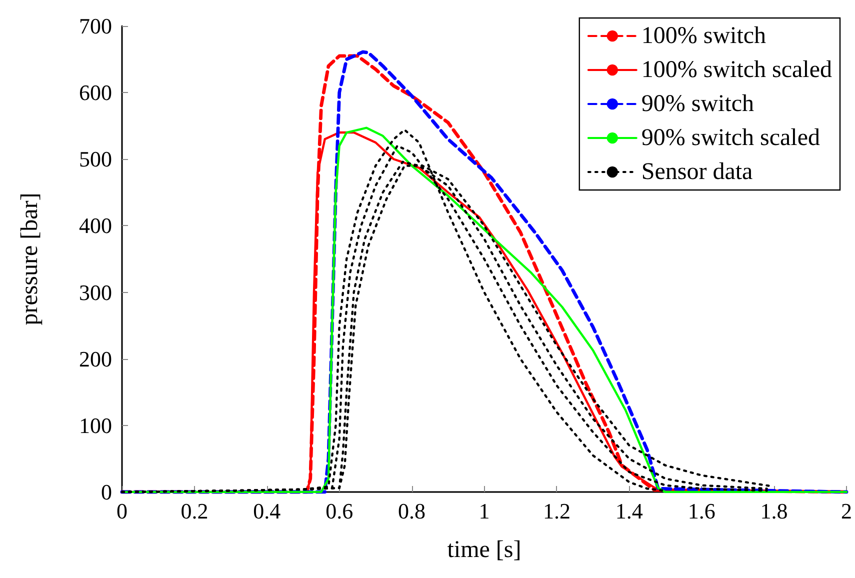 This screenshot has height=578, width=855. Describe the element at coordinates (194, 511) in the screenshot. I see `x-tick-label: 0.2` at that location.